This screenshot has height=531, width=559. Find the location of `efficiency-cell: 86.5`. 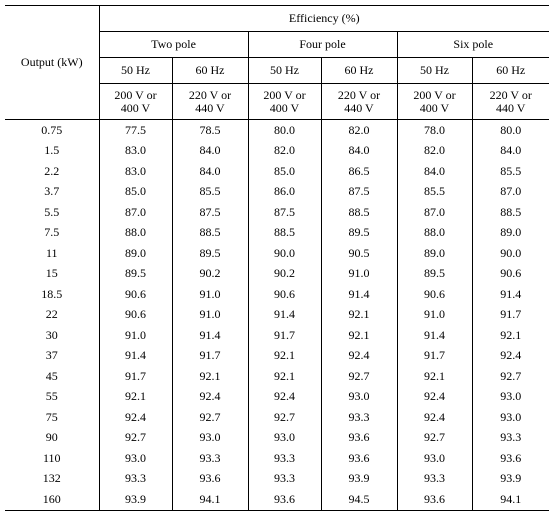

efficiency-cell: 86.5 is located at coordinates (359, 171).